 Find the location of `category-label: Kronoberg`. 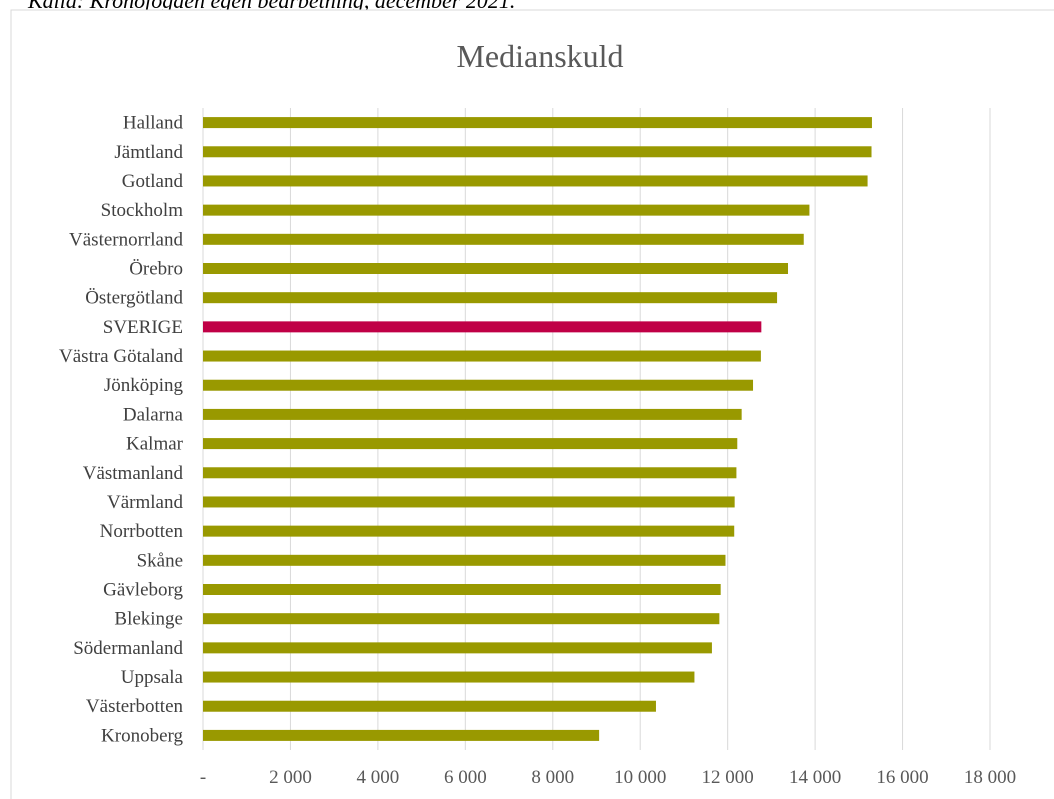

category-label: Kronoberg is located at coordinates (142, 735).